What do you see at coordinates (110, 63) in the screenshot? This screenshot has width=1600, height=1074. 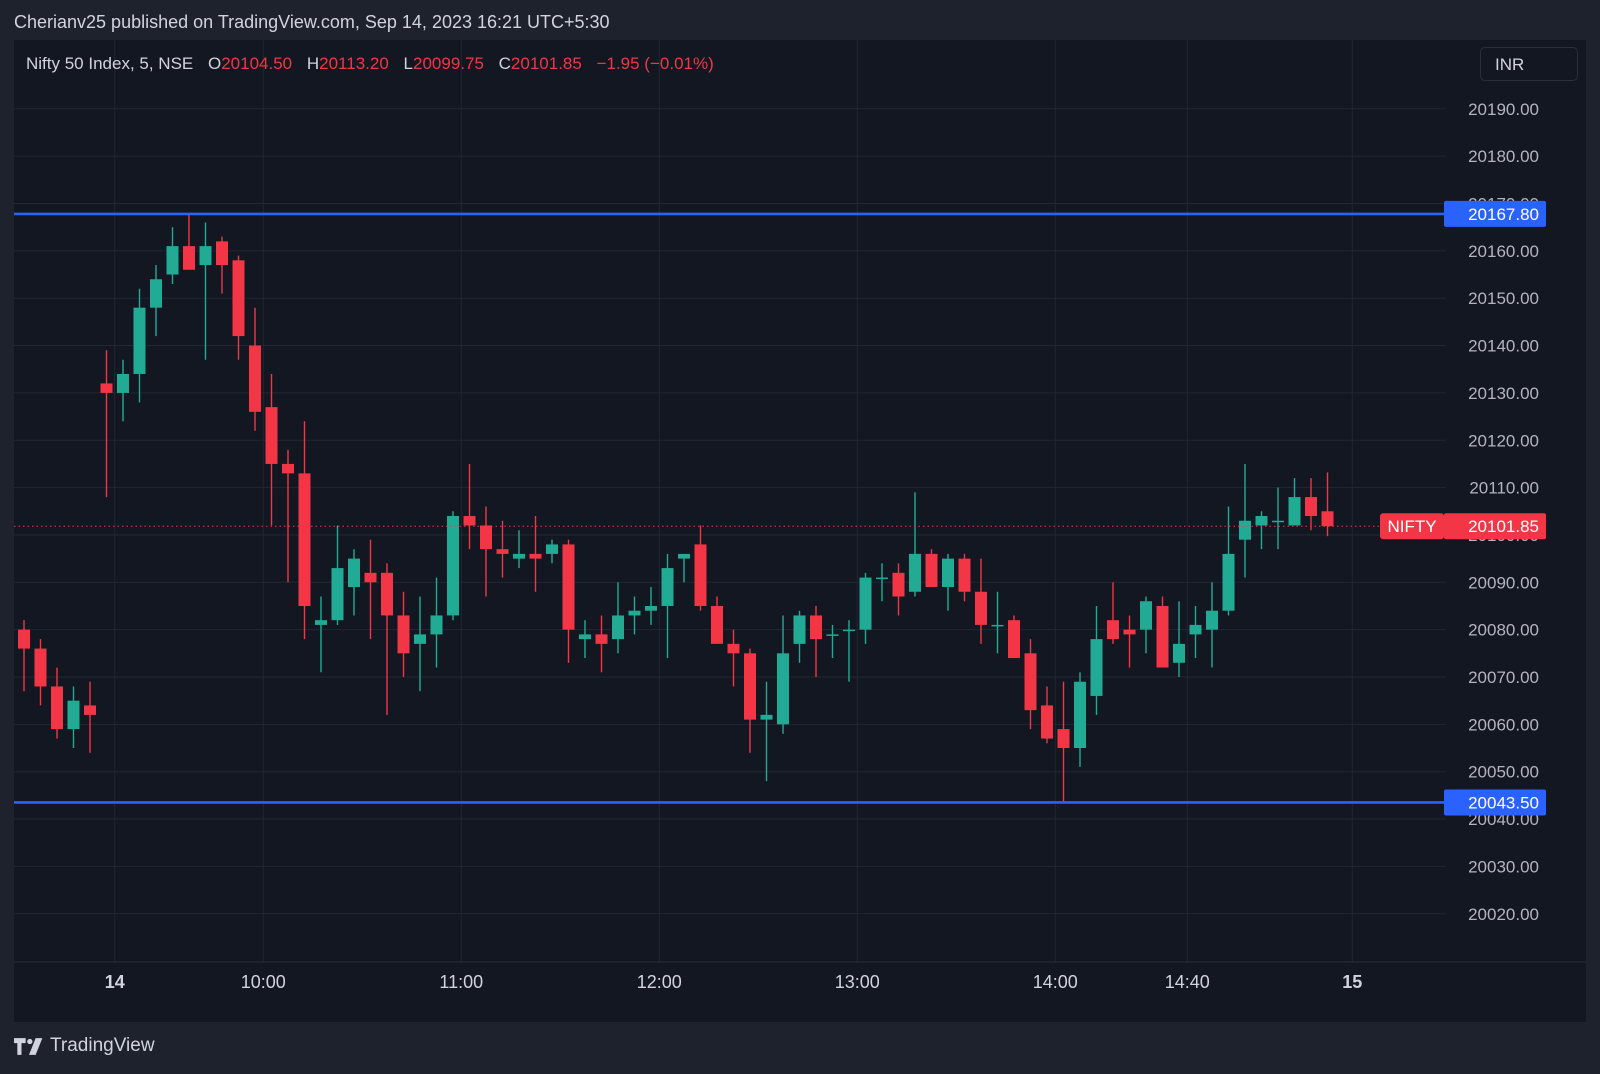 I see `symbol-label: Nifty 50 Index, 5, NSE` at bounding box center [110, 63].